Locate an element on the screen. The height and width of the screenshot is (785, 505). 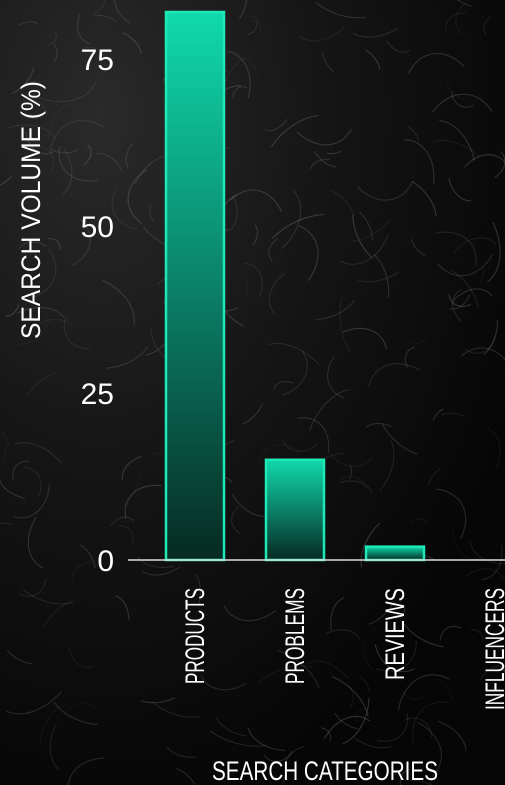
bar-reviews is located at coordinates (395, 553).